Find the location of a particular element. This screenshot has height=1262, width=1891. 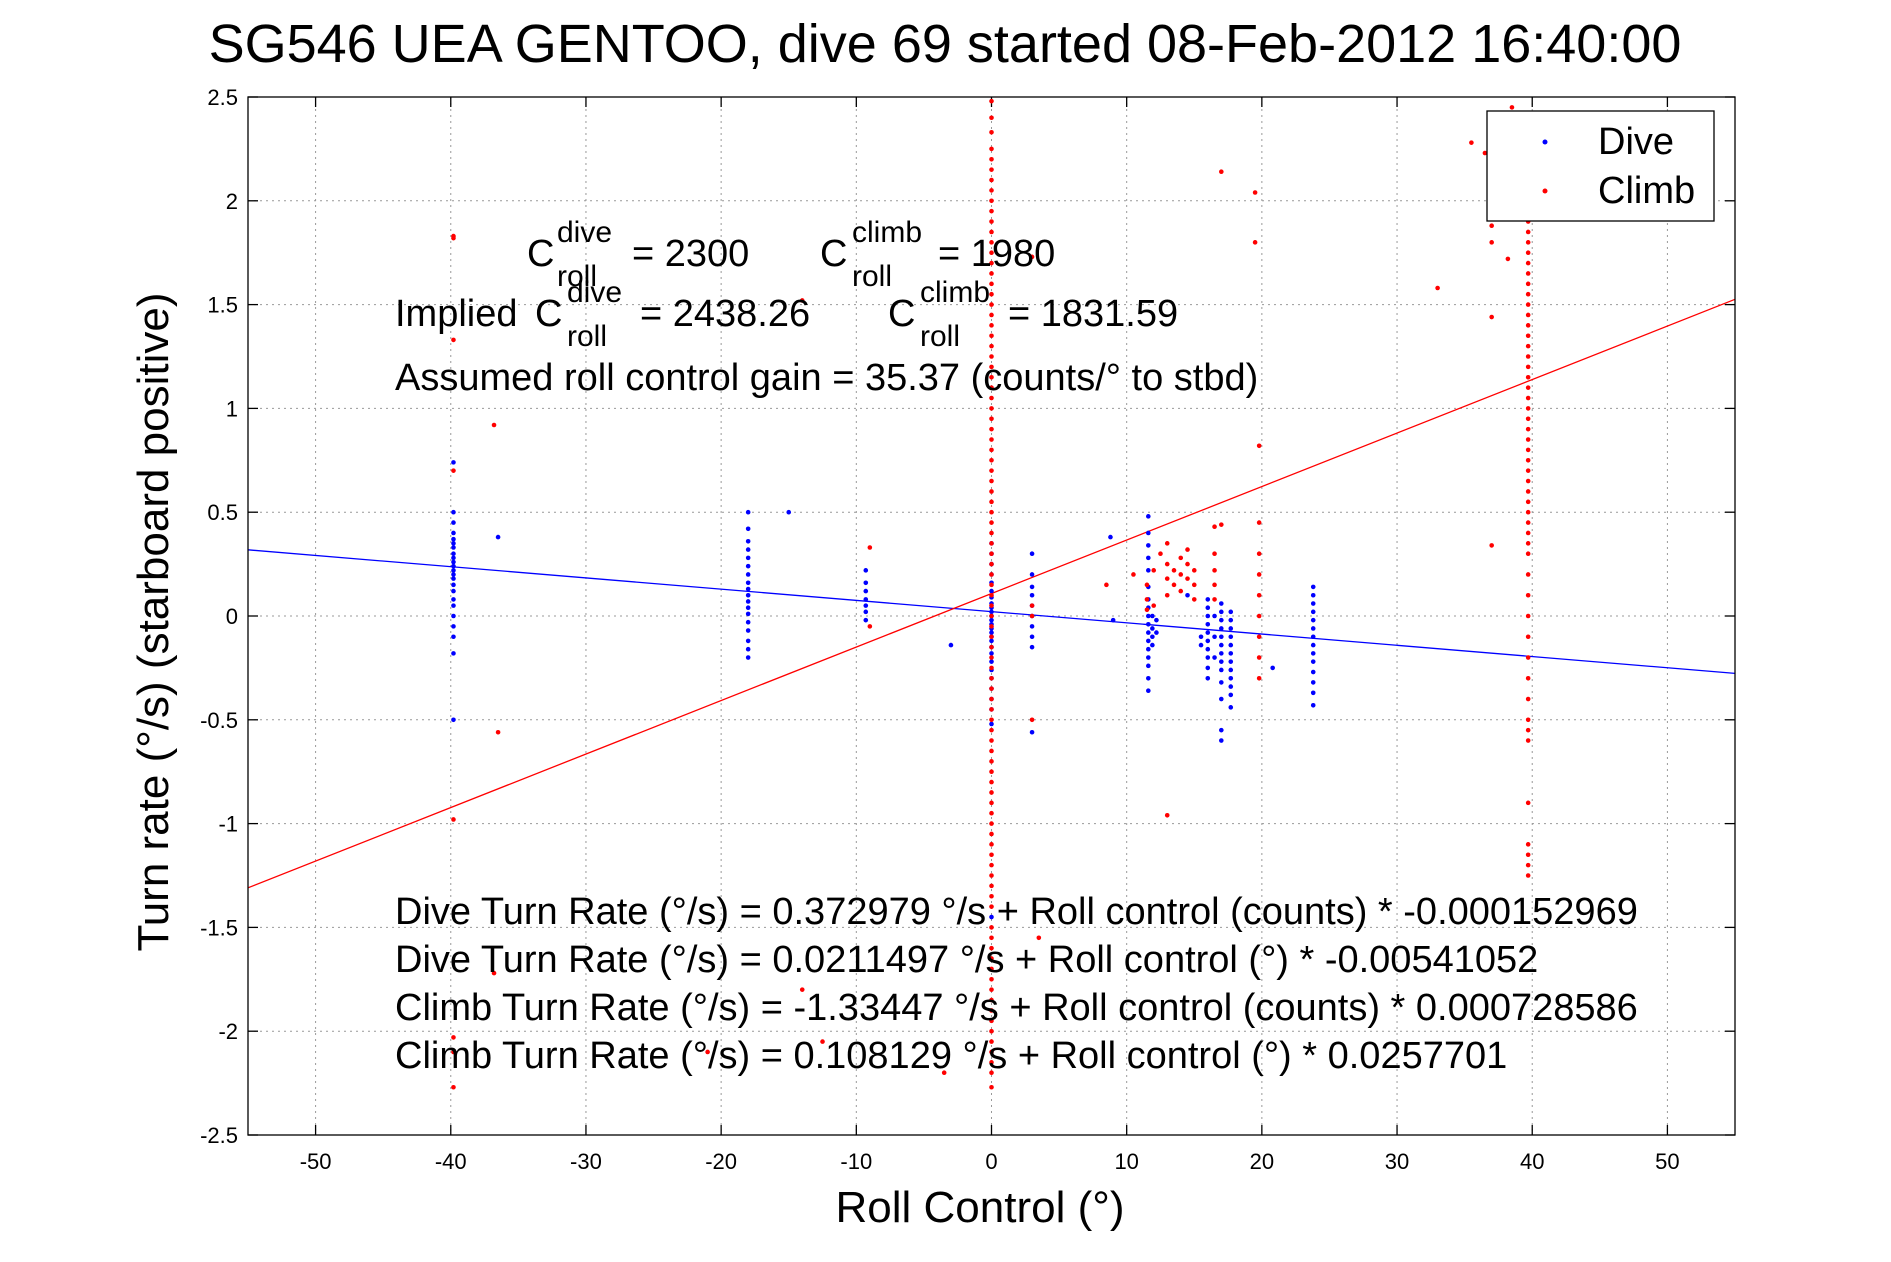

c-roll-dive-value: = 2300 is located at coordinates (690, 254).